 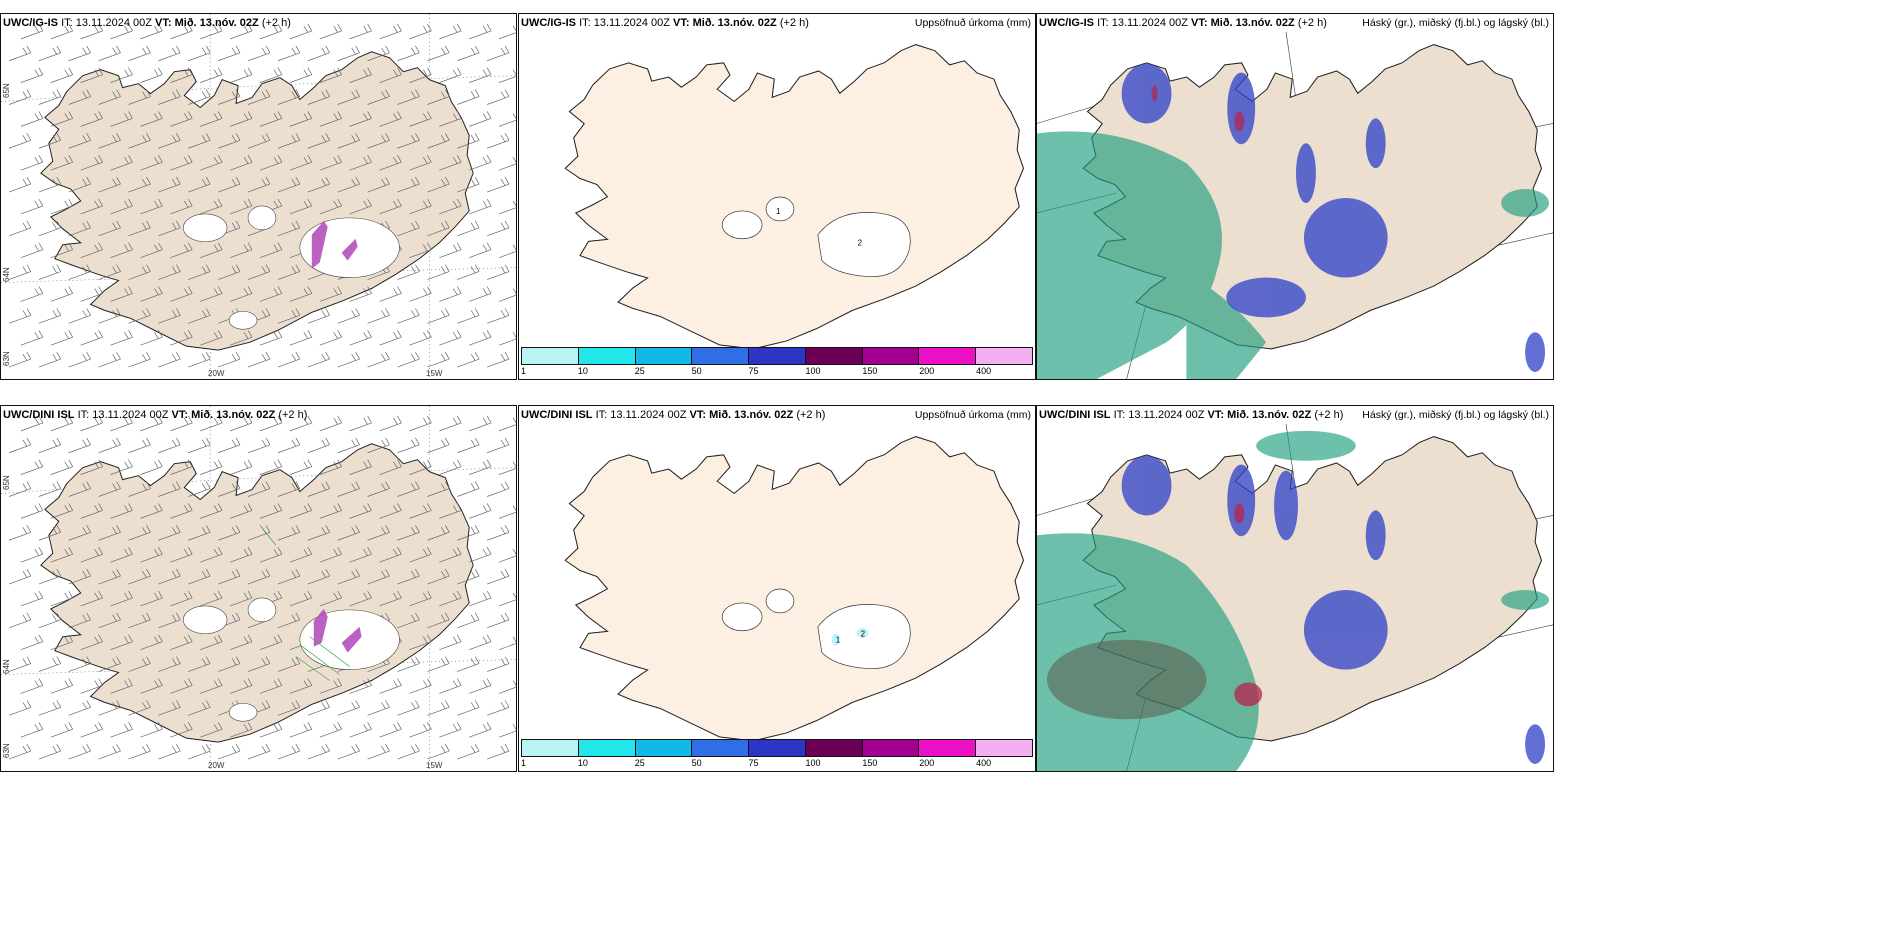 I want to click on precip-hatch, so click(x=334, y=244).